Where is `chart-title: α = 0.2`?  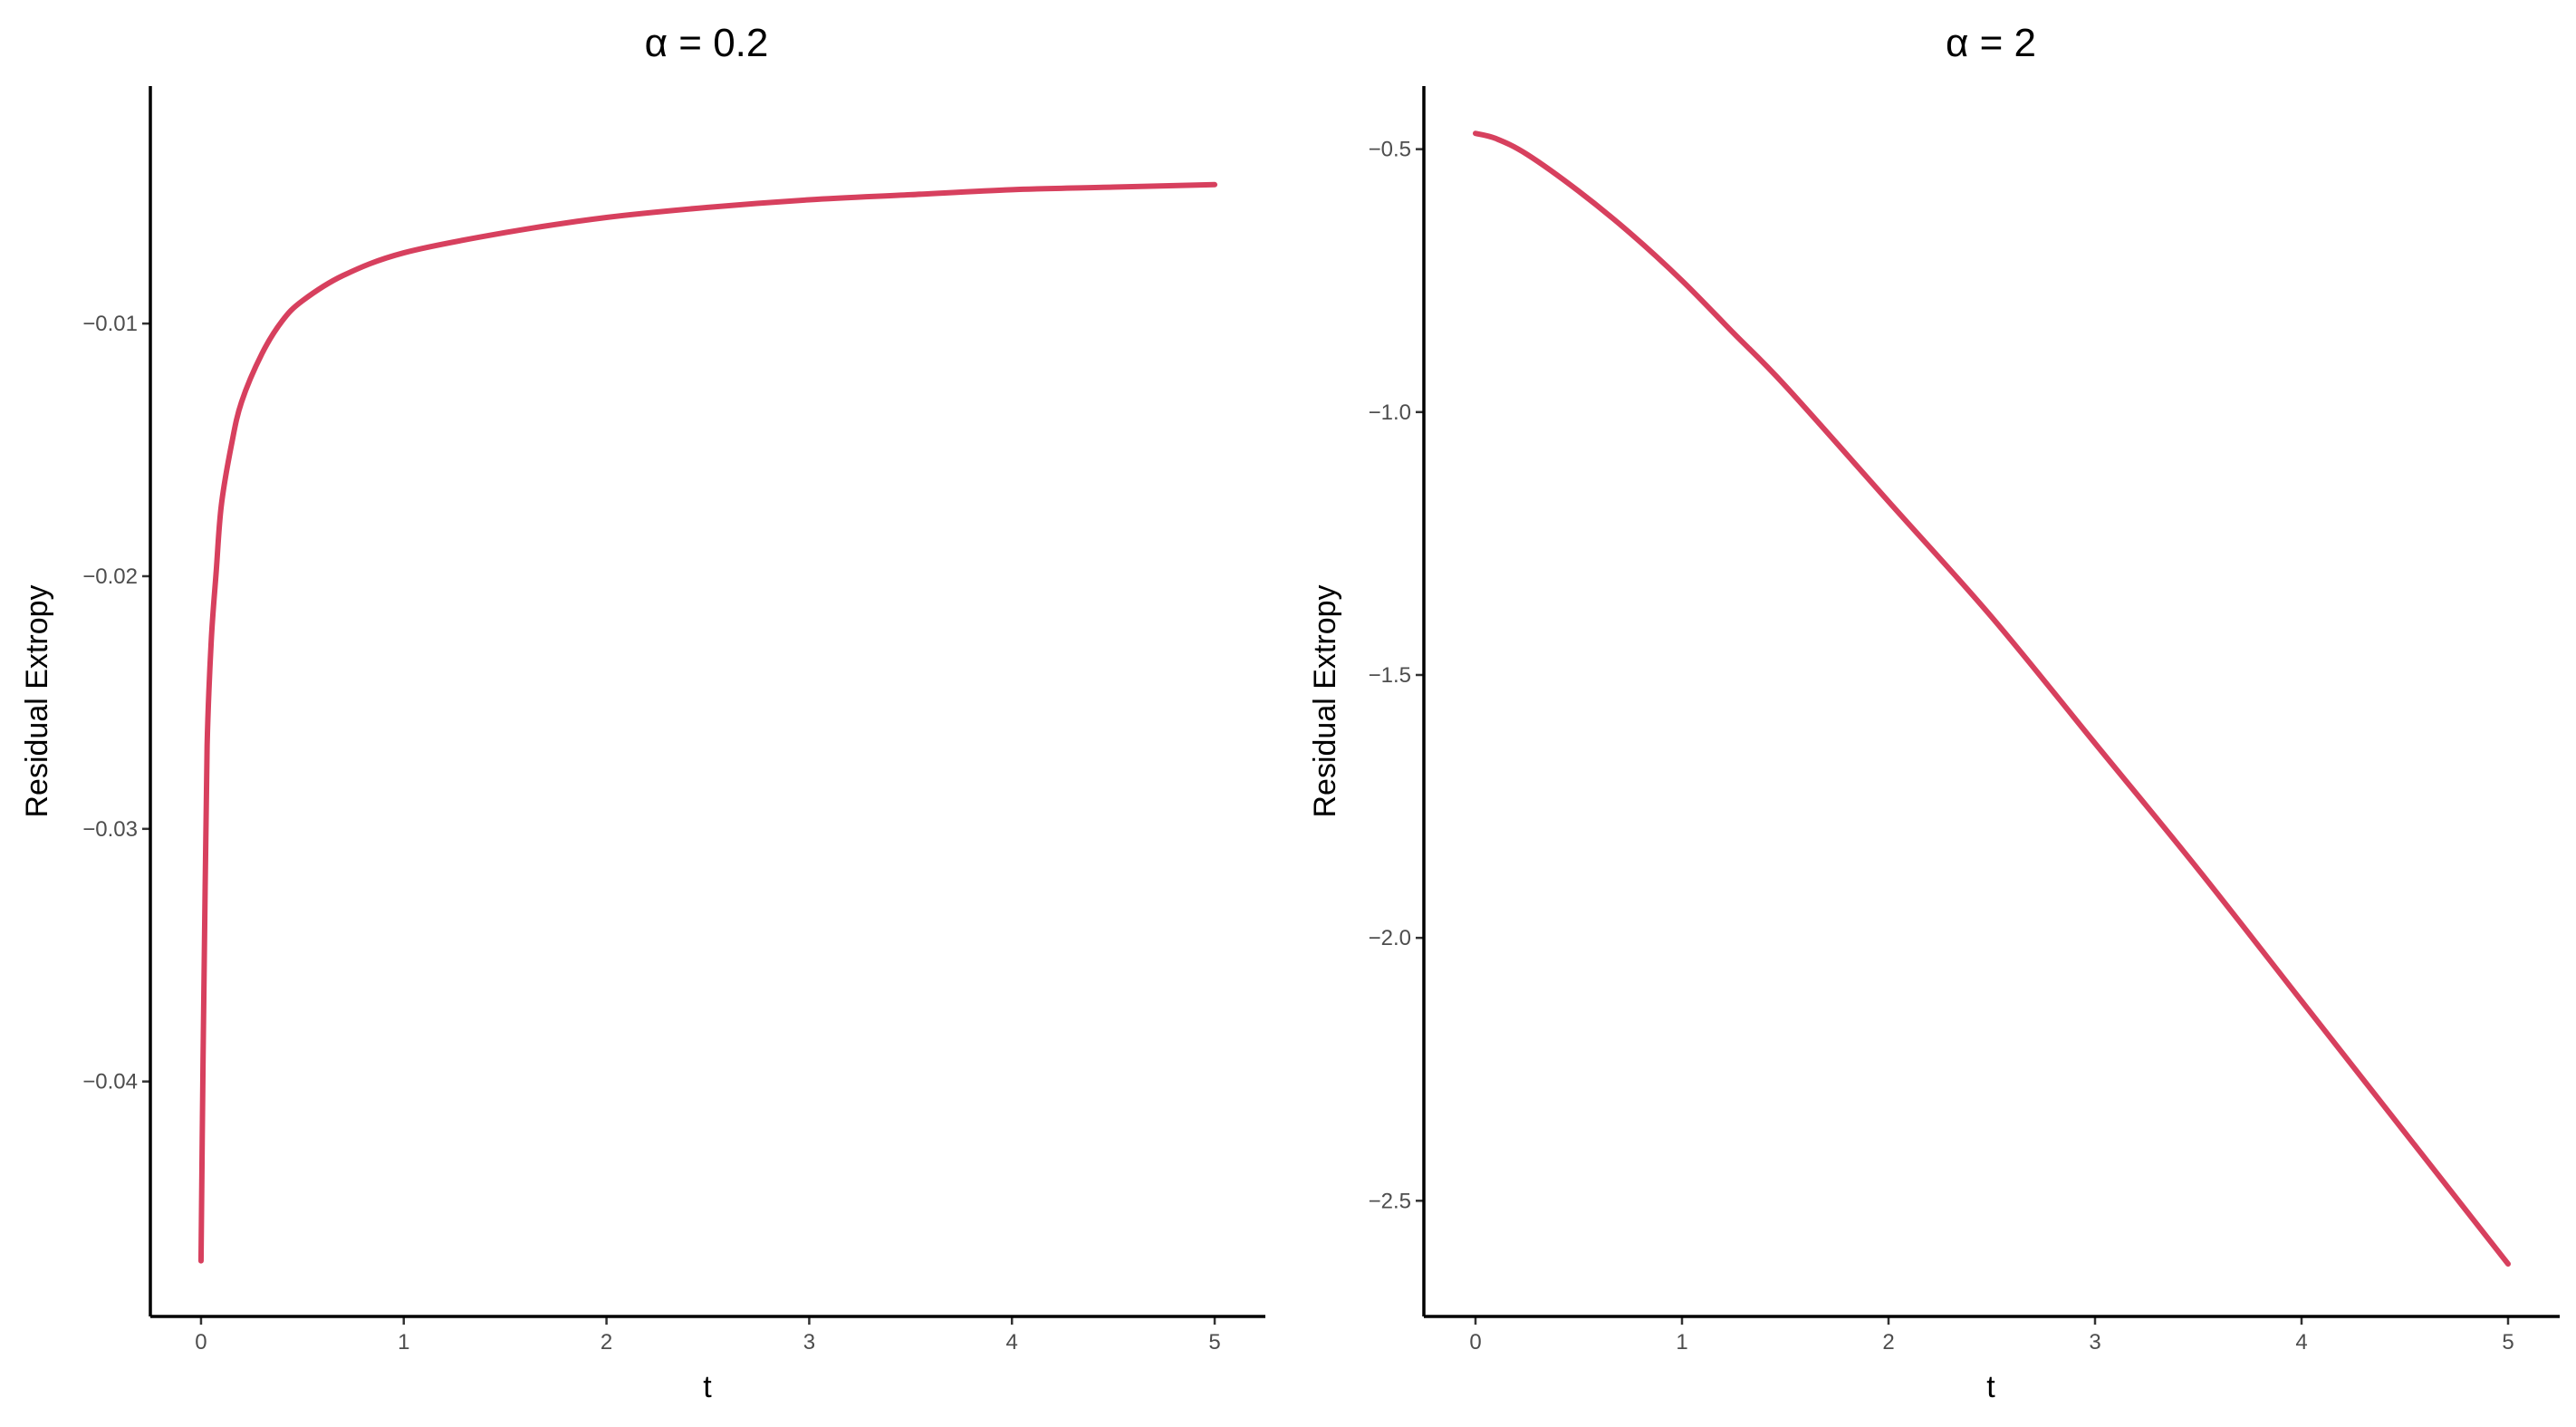
chart-title: α = 0.2 is located at coordinates (707, 43).